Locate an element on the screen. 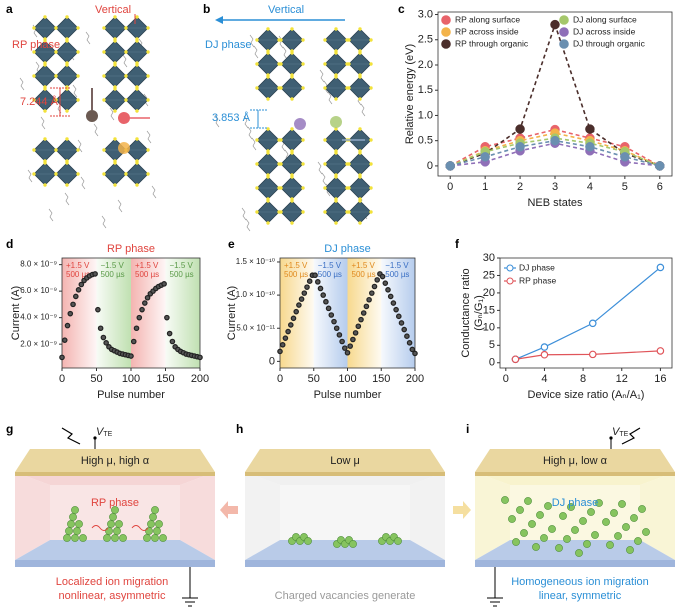 This screenshot has height=613, width=685. x-tick-label: 200 is located at coordinates (200, 379).